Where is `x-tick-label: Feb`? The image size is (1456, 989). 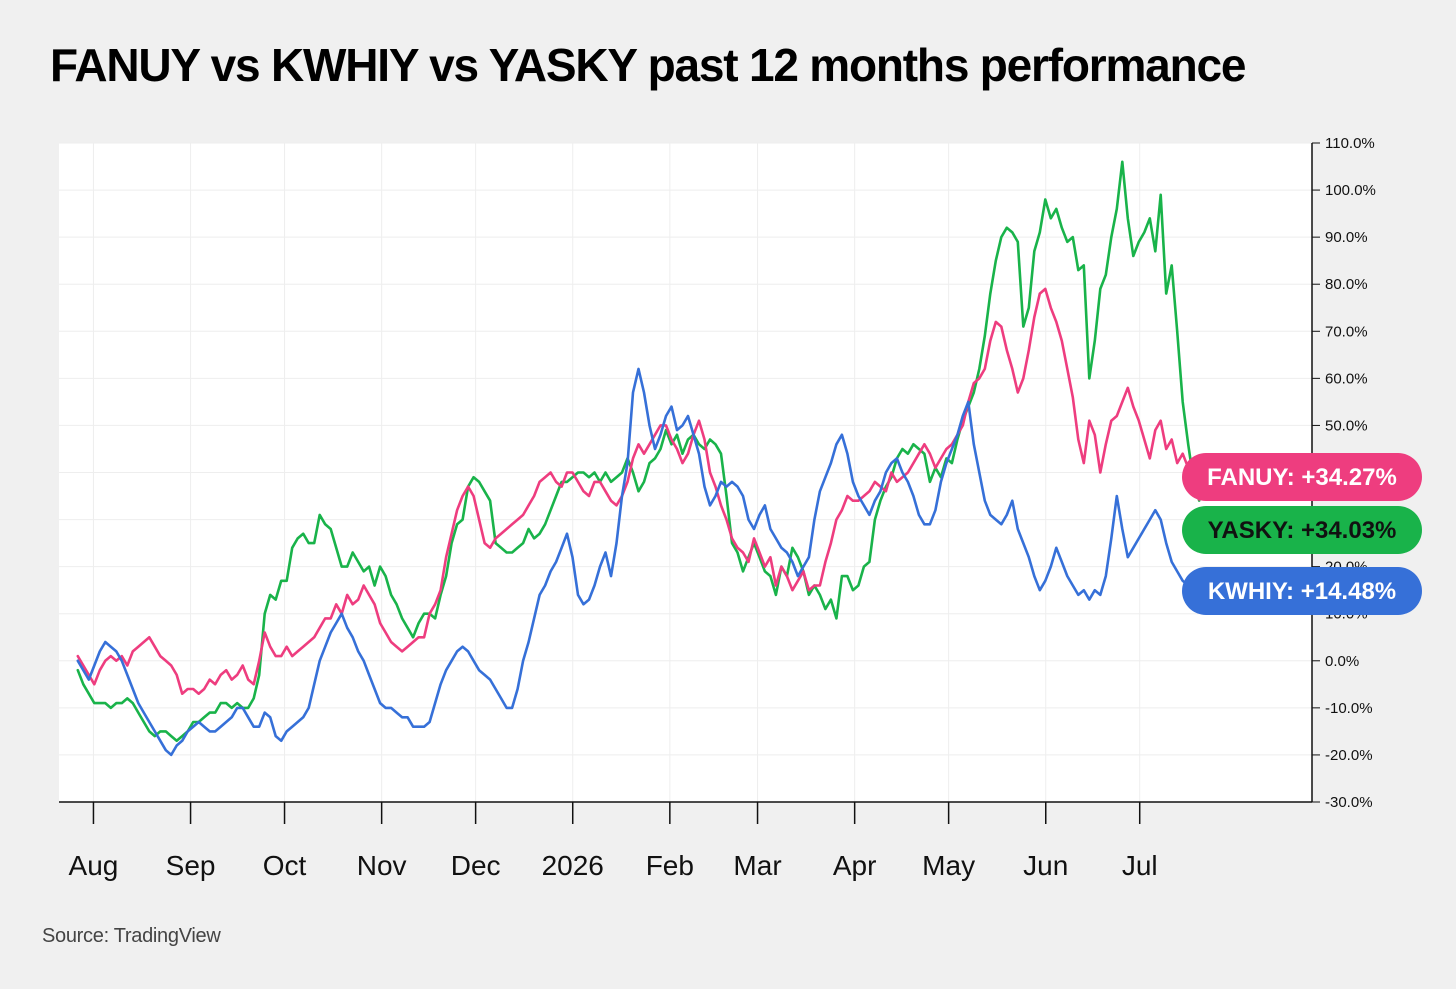
x-tick-label: Feb is located at coordinates (670, 865).